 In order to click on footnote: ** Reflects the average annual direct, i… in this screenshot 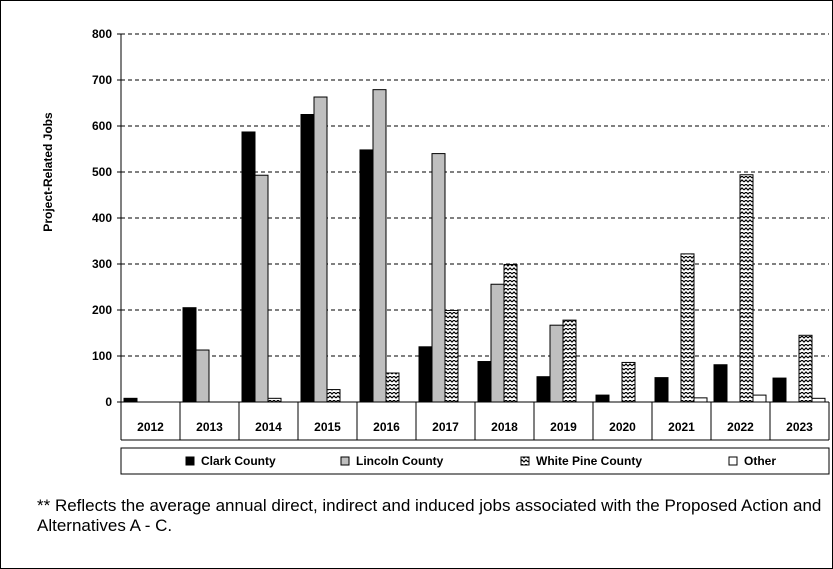, I will do `click(429, 515)`.